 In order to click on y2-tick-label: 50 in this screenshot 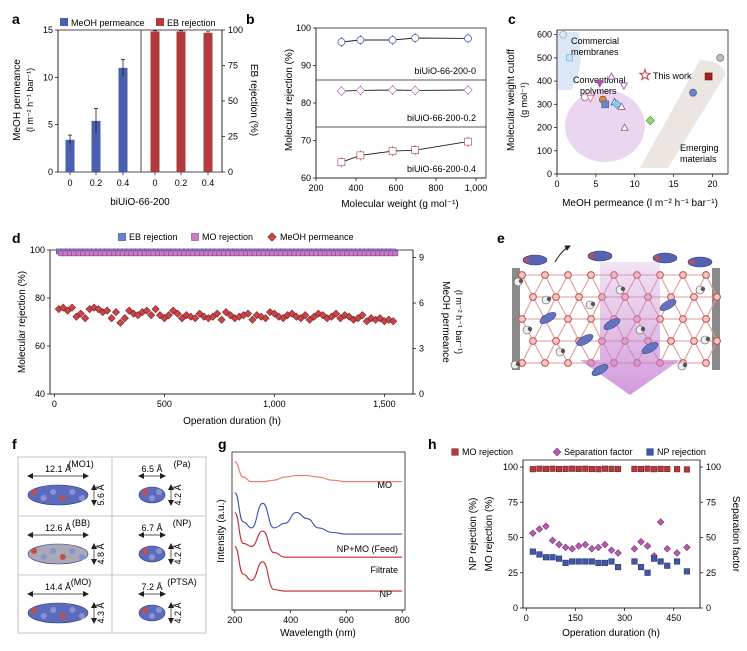, I will do `click(711, 538)`.